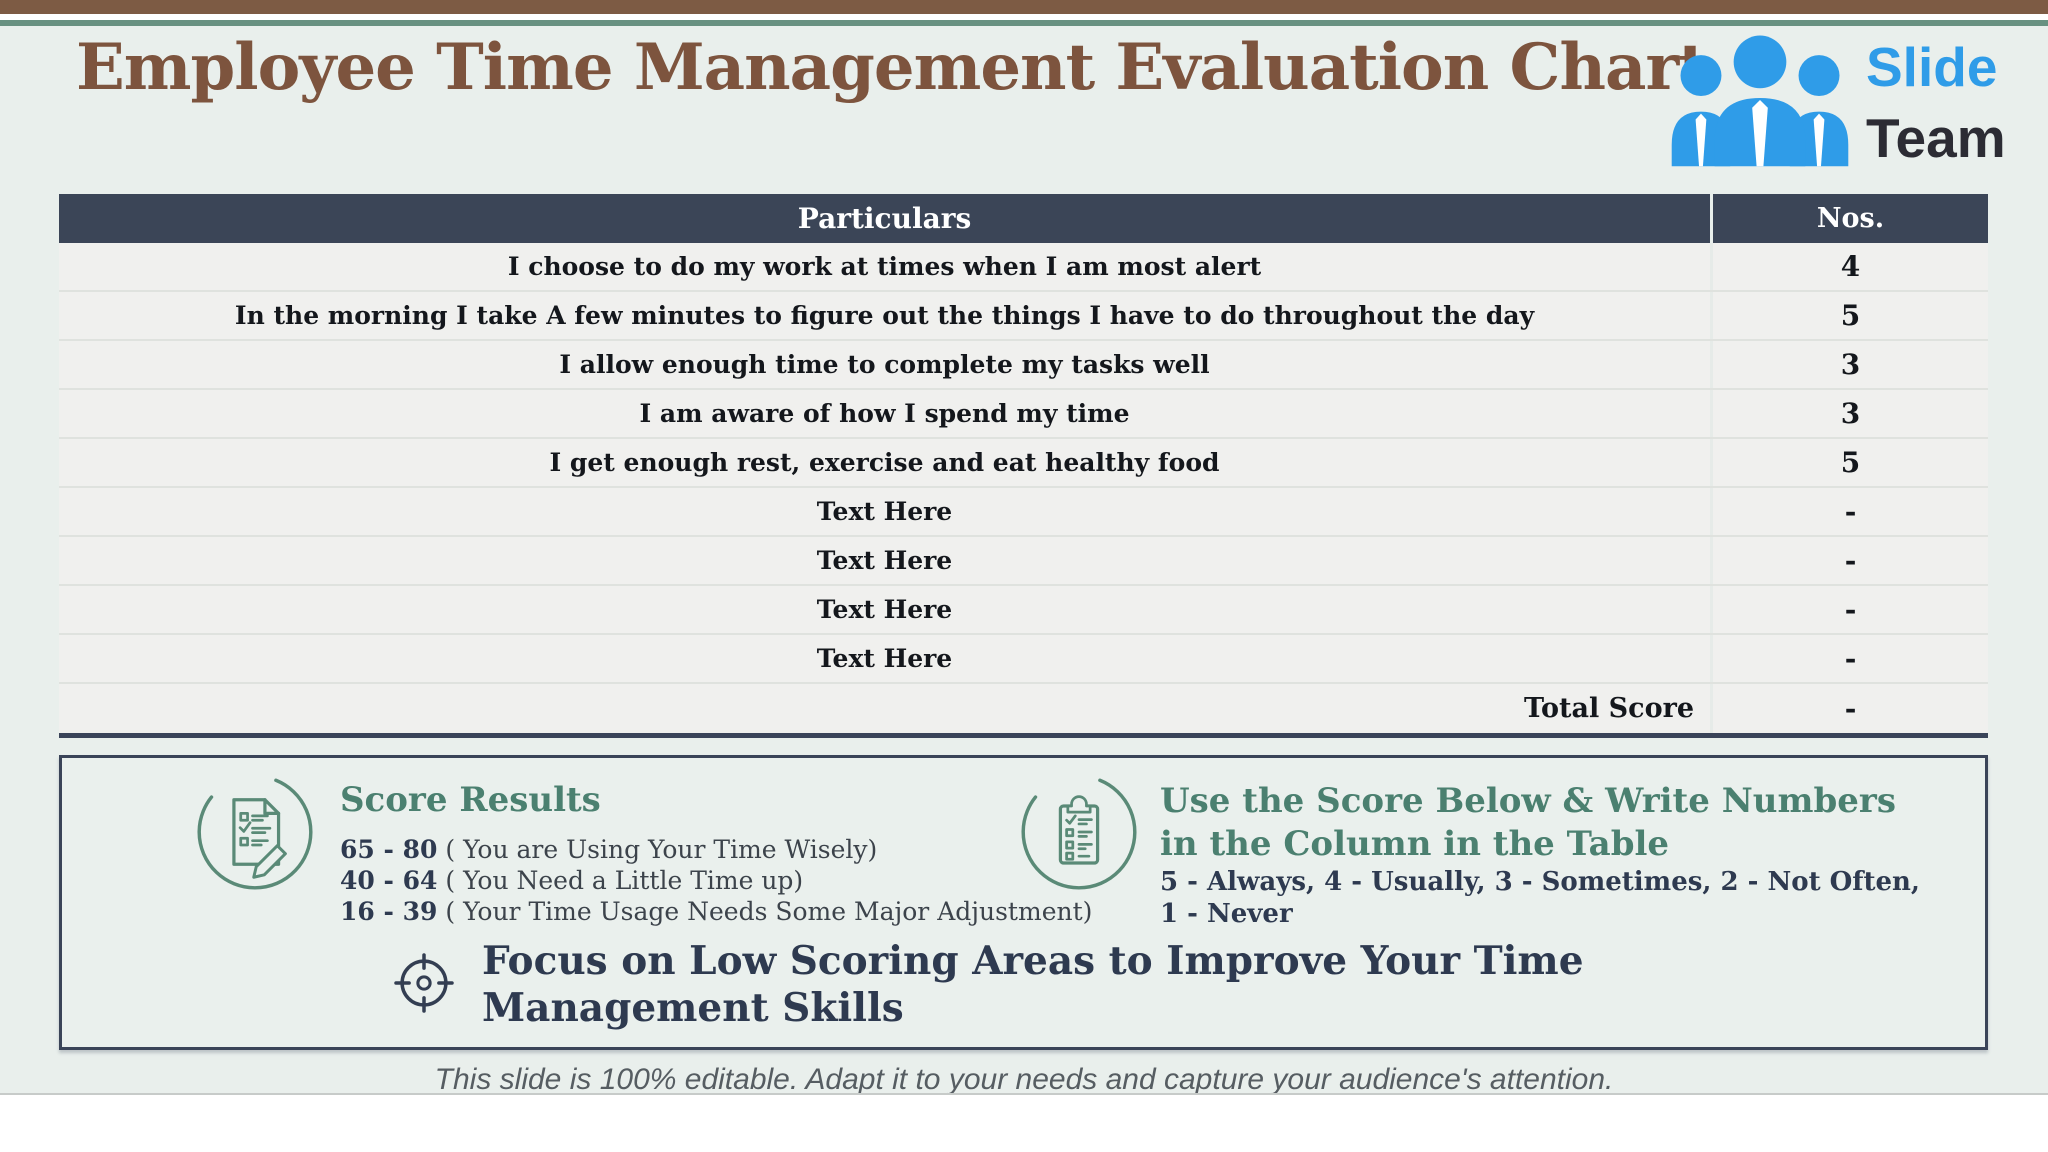 This screenshot has height=1152, width=2048. I want to click on top-accent-bar-white, so click(1024, 17).